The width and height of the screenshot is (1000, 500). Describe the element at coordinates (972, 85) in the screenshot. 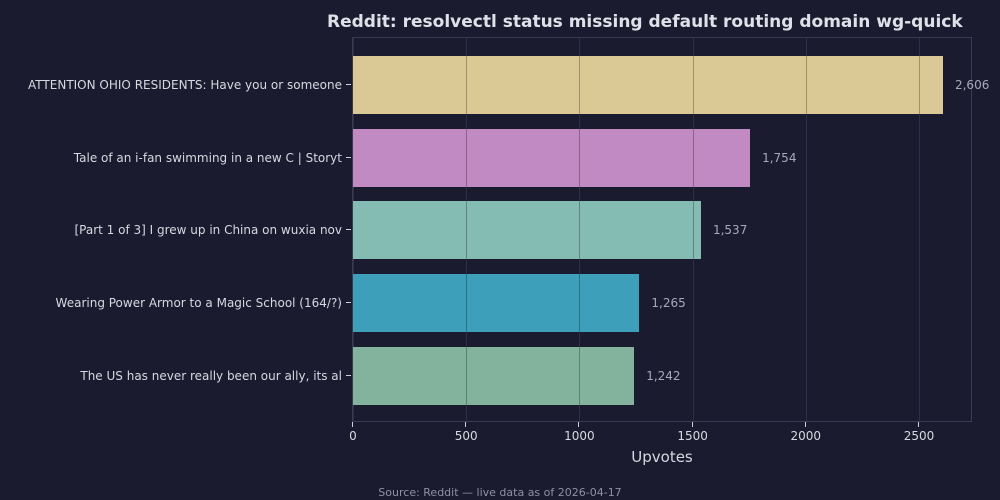

I see `bar-value-label: 2,606` at that location.